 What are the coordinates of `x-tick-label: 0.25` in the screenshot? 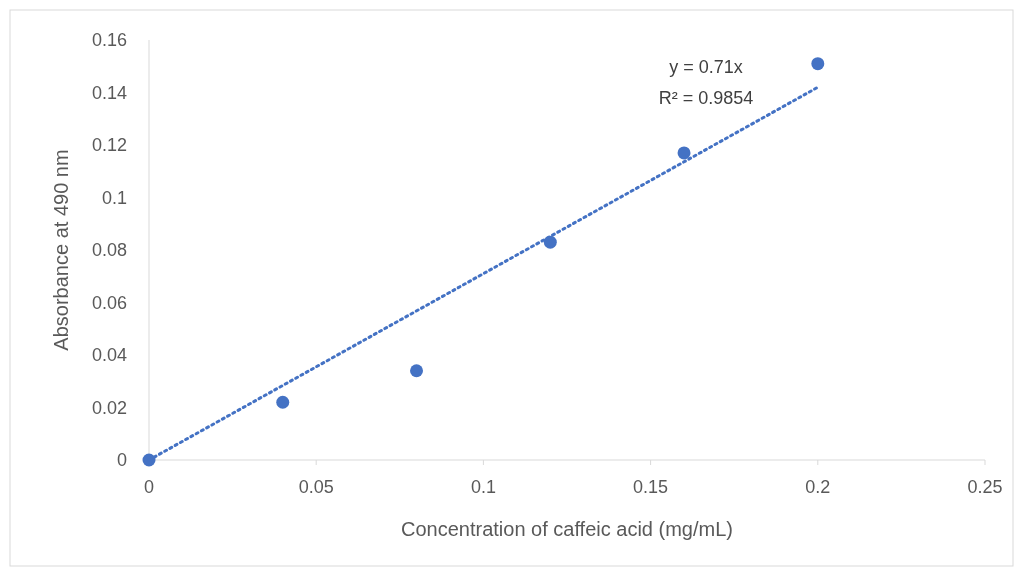 It's located at (985, 487).